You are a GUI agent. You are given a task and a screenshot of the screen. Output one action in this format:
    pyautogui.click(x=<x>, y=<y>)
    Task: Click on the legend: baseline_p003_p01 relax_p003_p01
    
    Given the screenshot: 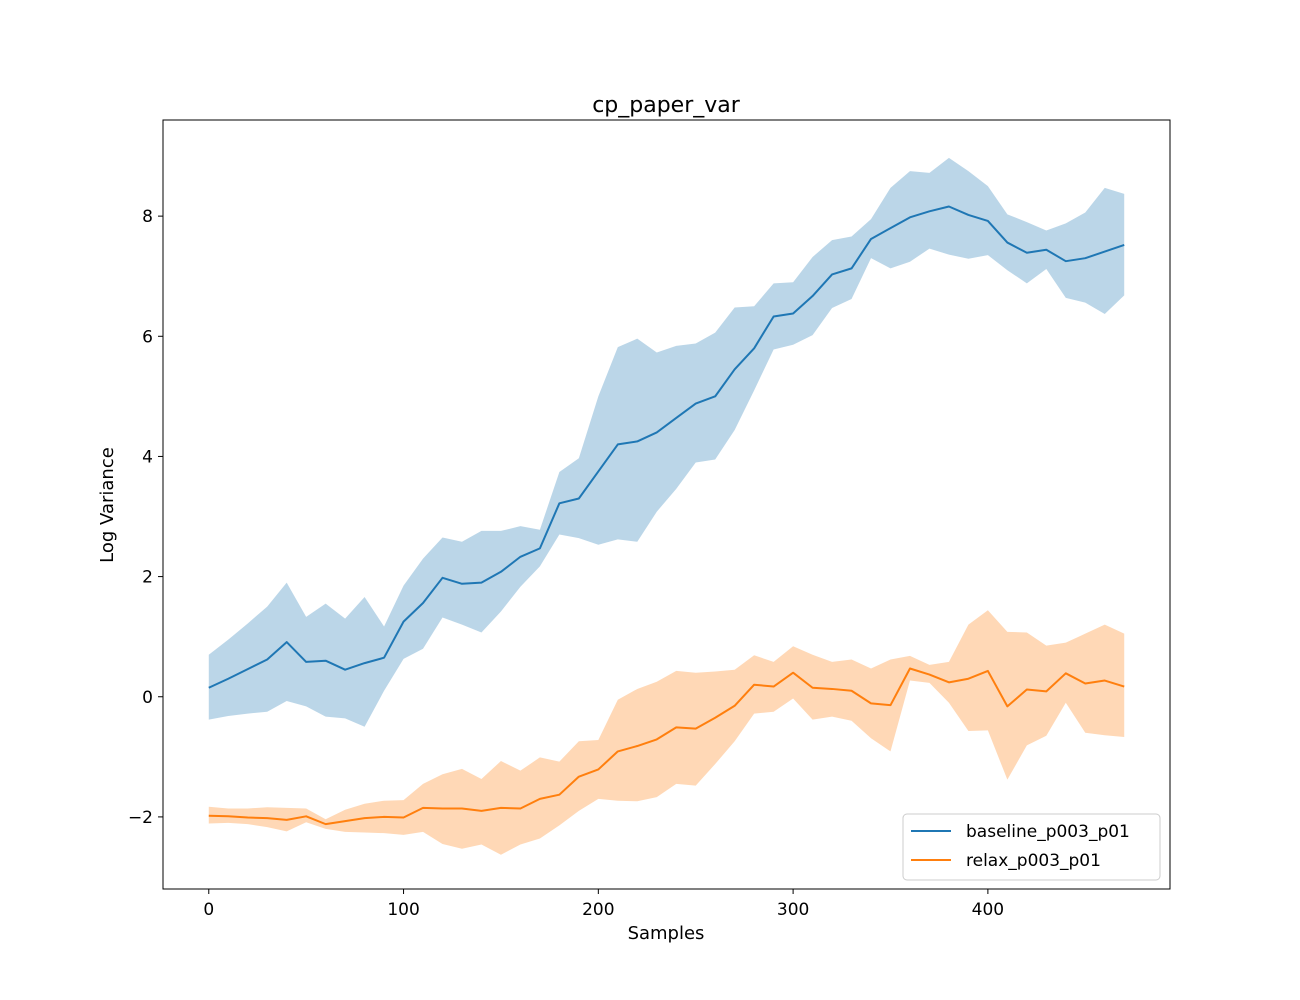 What is the action you would take?
    pyautogui.click(x=1031, y=847)
    